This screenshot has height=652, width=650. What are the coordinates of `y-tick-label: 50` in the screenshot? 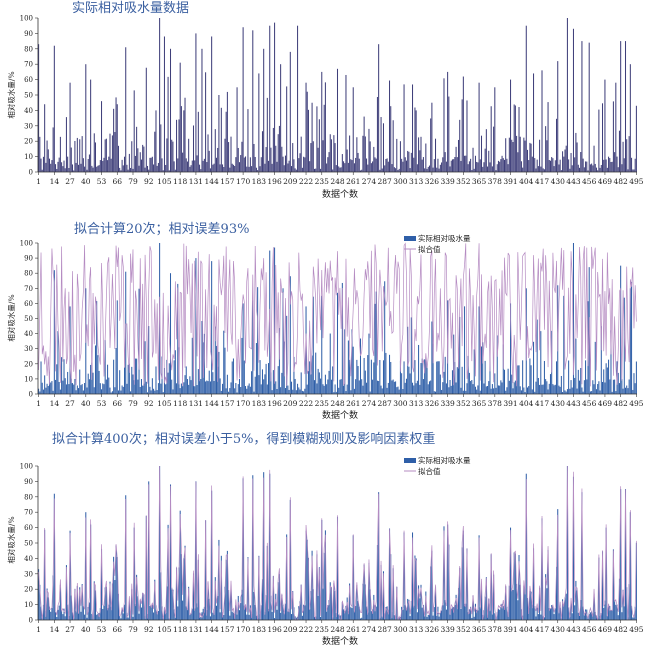 It's located at (28, 544).